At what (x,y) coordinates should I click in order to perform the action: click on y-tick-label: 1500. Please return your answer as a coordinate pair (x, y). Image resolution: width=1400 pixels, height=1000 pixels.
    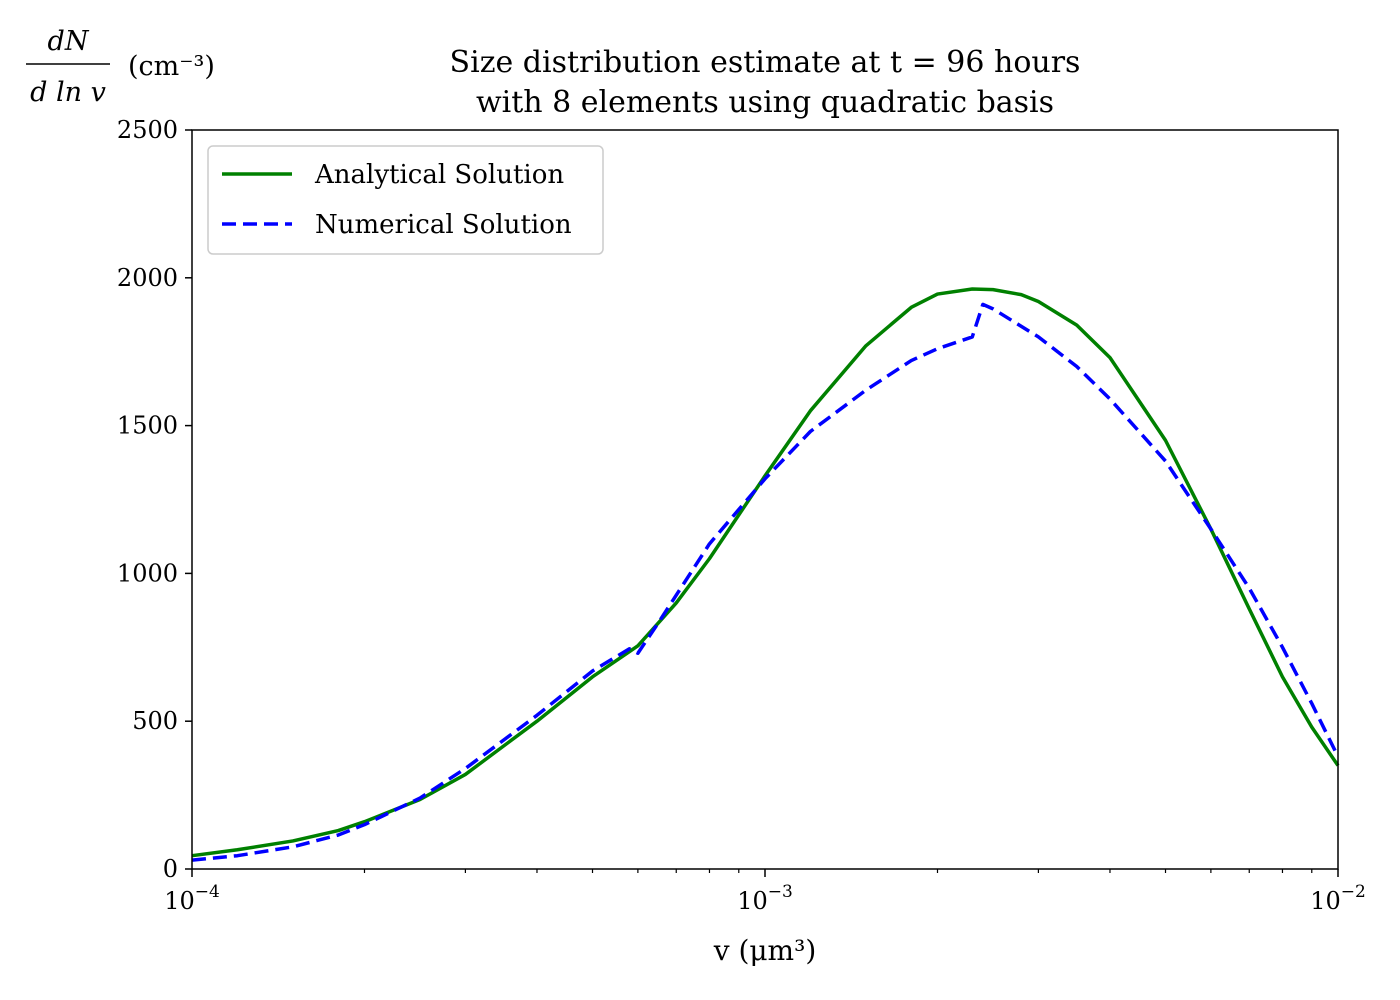
    Looking at the image, I should click on (147, 426).